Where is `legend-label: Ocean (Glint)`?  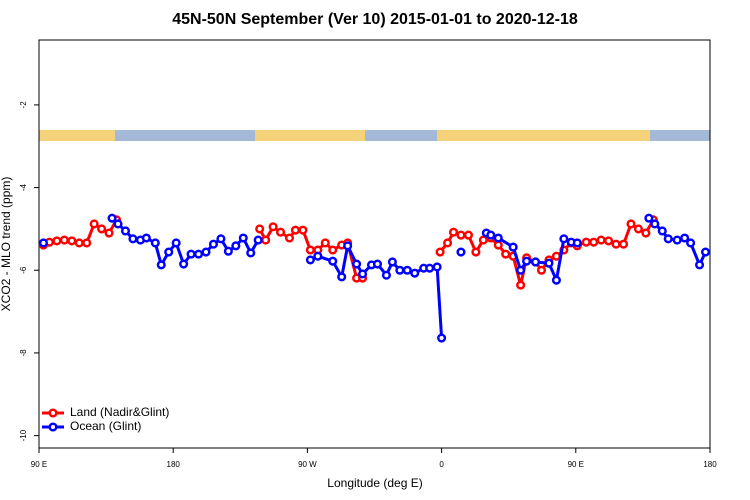 legend-label: Ocean (Glint) is located at coordinates (105, 426).